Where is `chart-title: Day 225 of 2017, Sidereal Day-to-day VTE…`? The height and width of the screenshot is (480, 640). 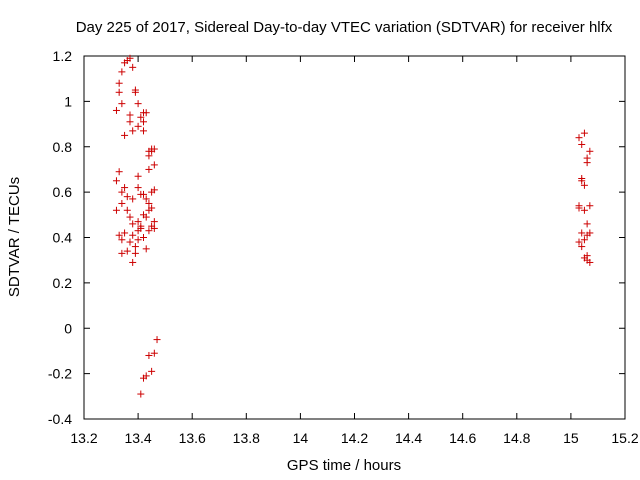
chart-title: Day 225 of 2017, Sidereal Day-to-day VTE… is located at coordinates (344, 27).